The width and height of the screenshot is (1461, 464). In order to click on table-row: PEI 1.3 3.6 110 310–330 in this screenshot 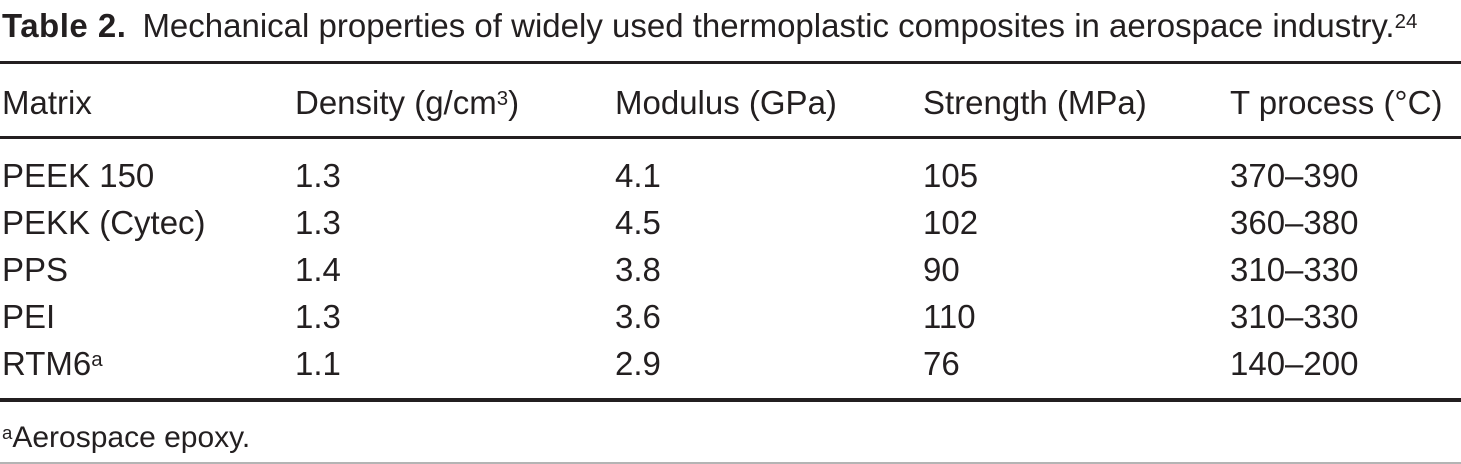, I will do `click(731, 316)`.